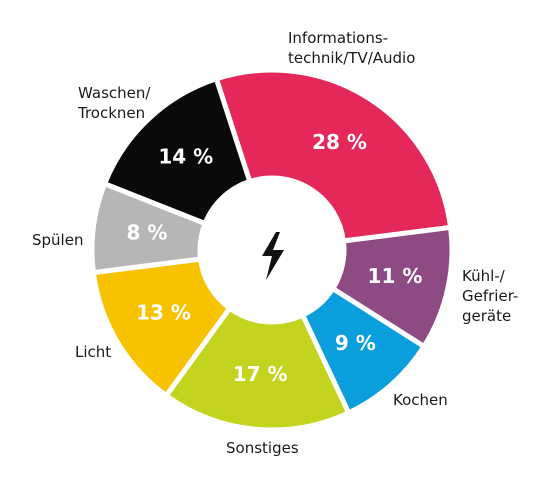  Describe the element at coordinates (185, 157) in the screenshot. I see `value-label: 14 %` at that location.